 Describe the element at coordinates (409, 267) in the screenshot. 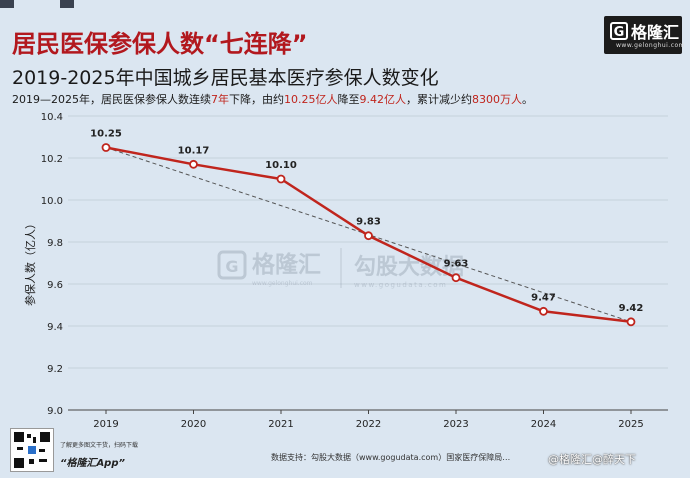

I see `watermark-data-brand: 勾股大数据` at that location.